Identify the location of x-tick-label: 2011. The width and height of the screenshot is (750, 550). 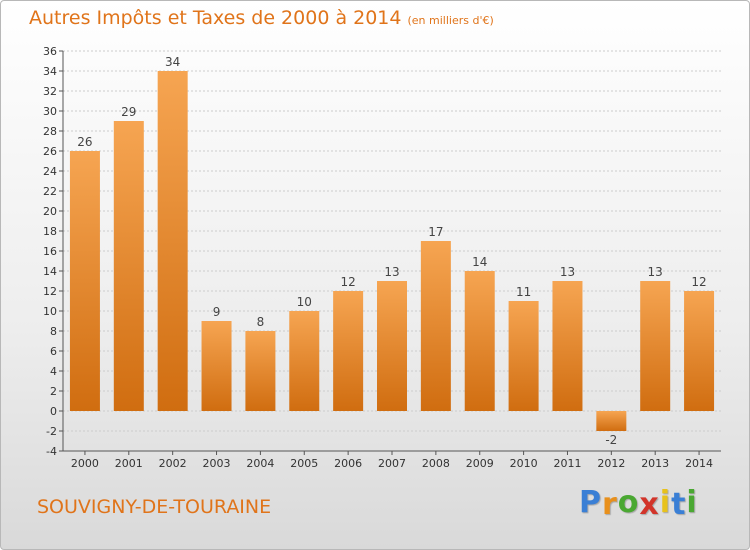
(567, 463).